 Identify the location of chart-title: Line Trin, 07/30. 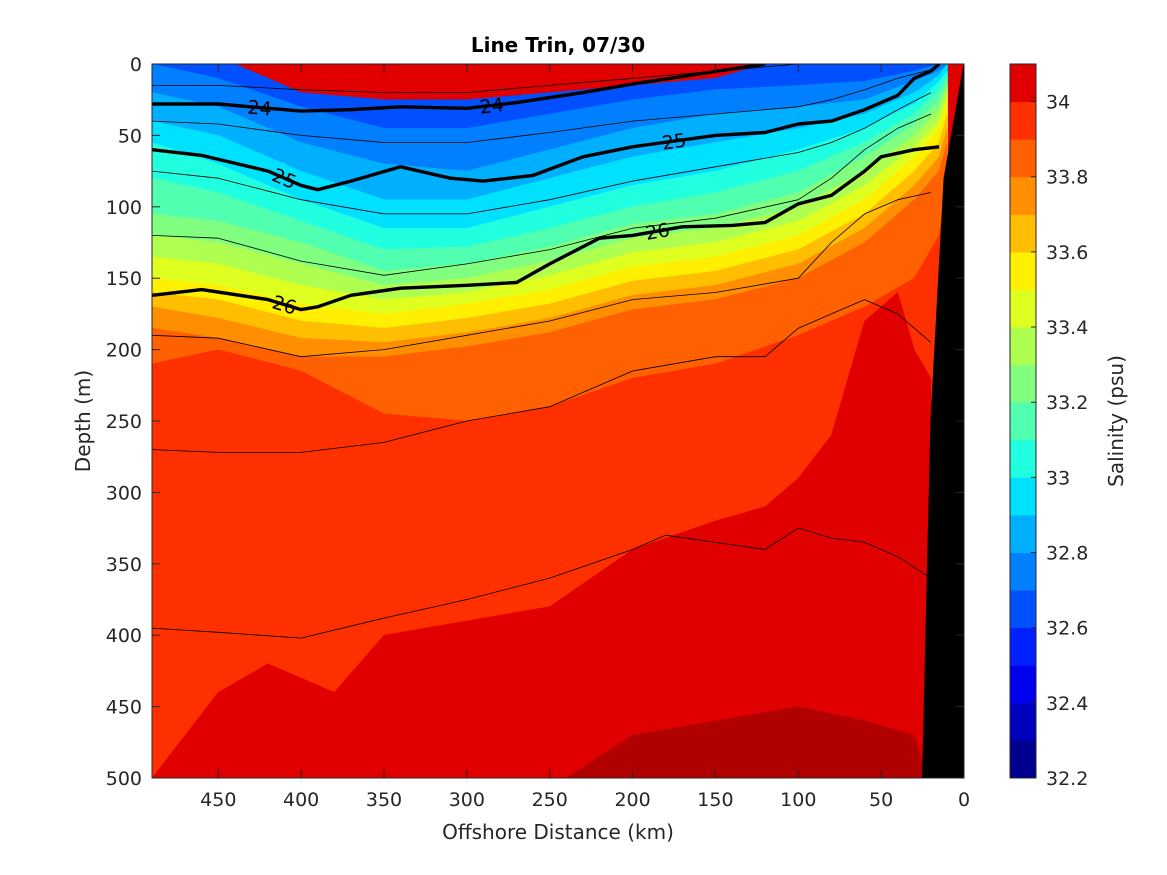
(558, 45).